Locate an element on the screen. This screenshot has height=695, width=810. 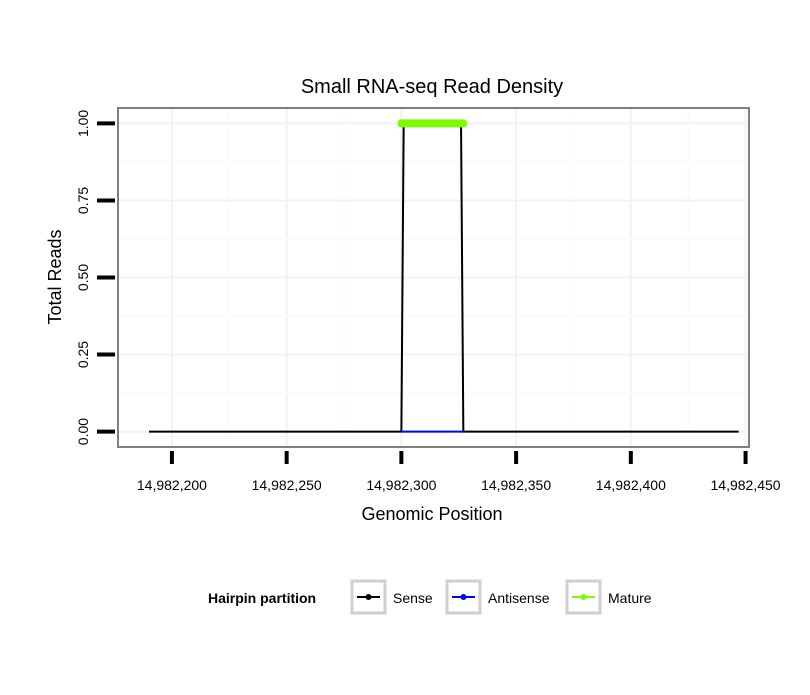
y-axis-title: Total Reads is located at coordinates (55, 276).